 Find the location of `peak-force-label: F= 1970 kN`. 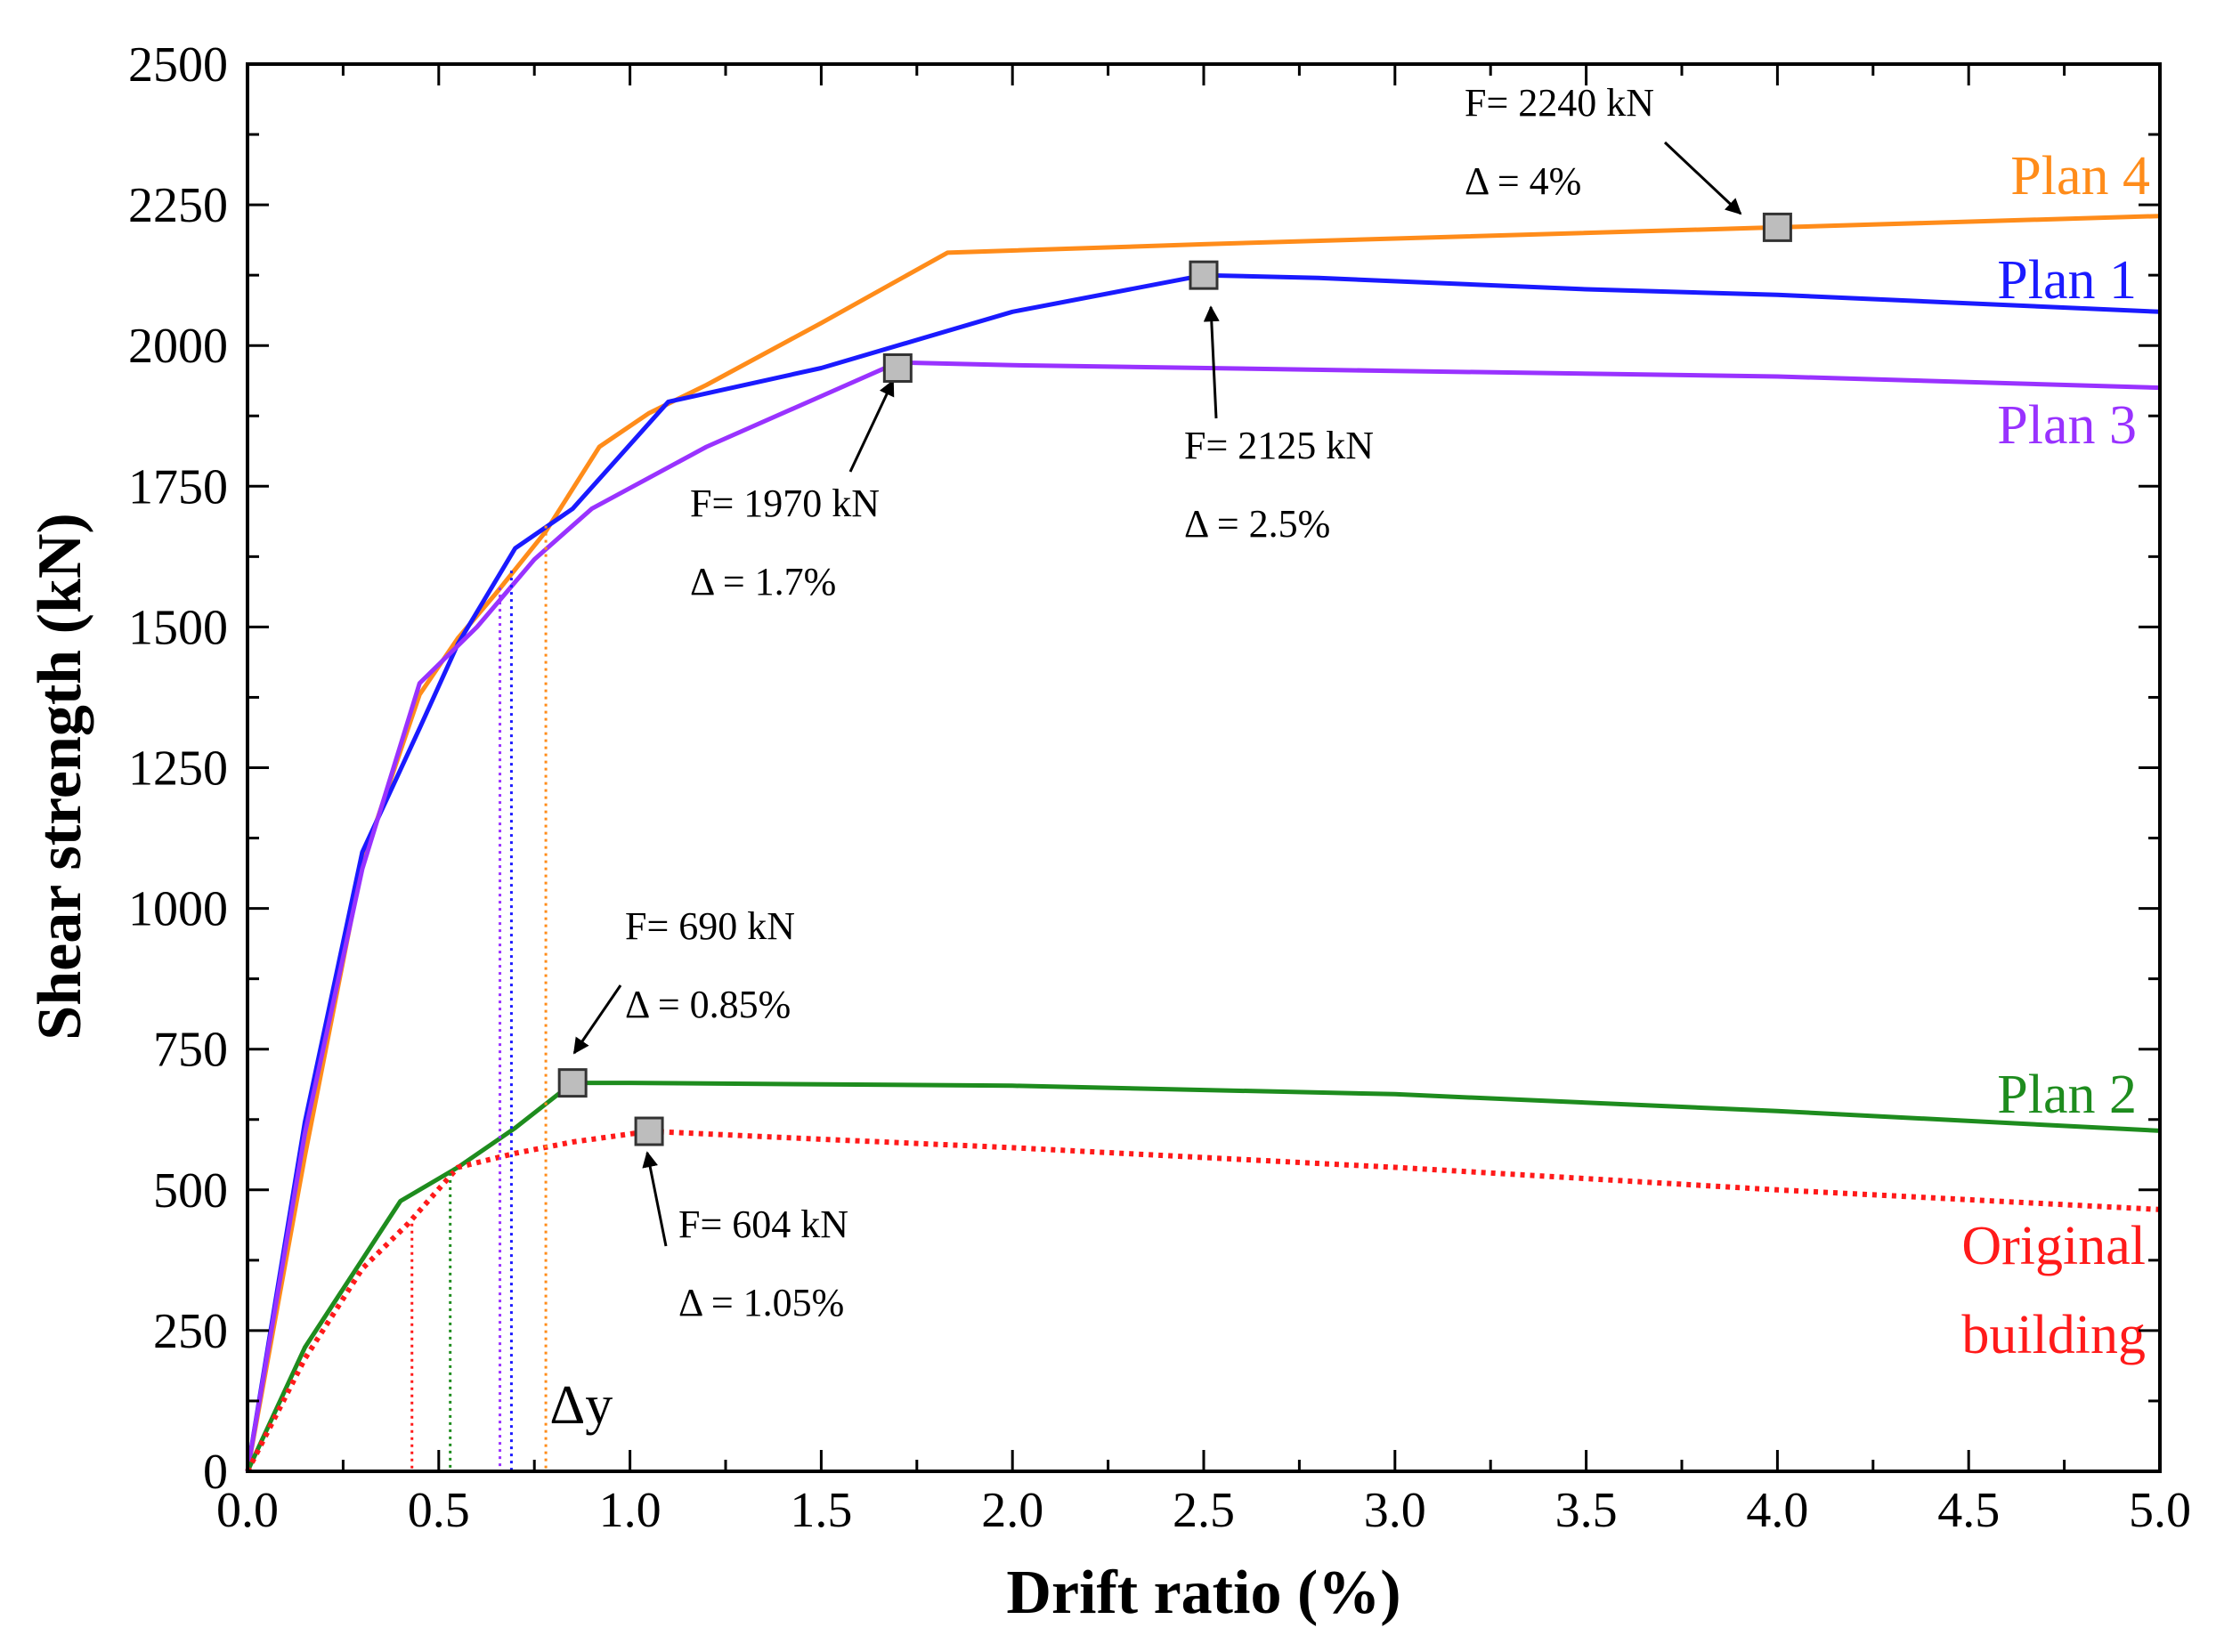

peak-force-label: F= 1970 kN is located at coordinates (785, 503).